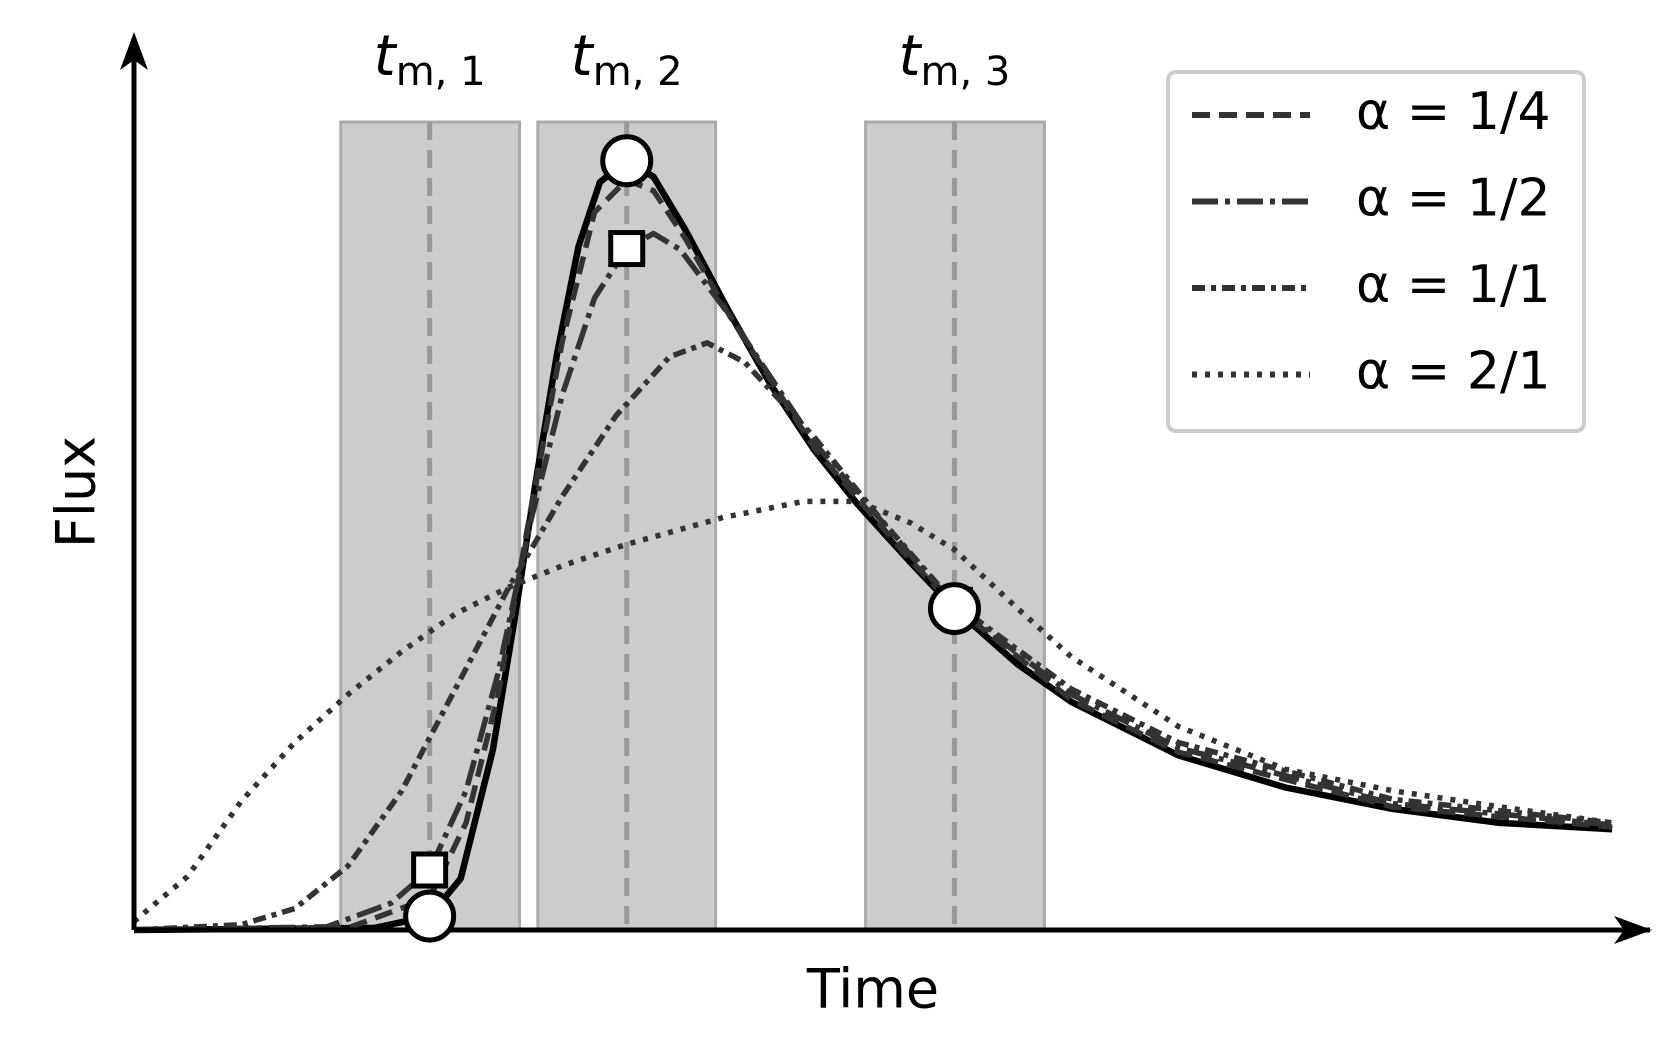  What do you see at coordinates (134, 51) in the screenshot?
I see `y-axis-arrow` at bounding box center [134, 51].